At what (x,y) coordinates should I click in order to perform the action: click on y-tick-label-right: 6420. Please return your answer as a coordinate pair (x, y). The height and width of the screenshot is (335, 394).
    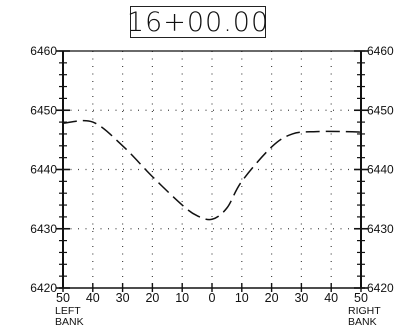
    Looking at the image, I should click on (380, 288).